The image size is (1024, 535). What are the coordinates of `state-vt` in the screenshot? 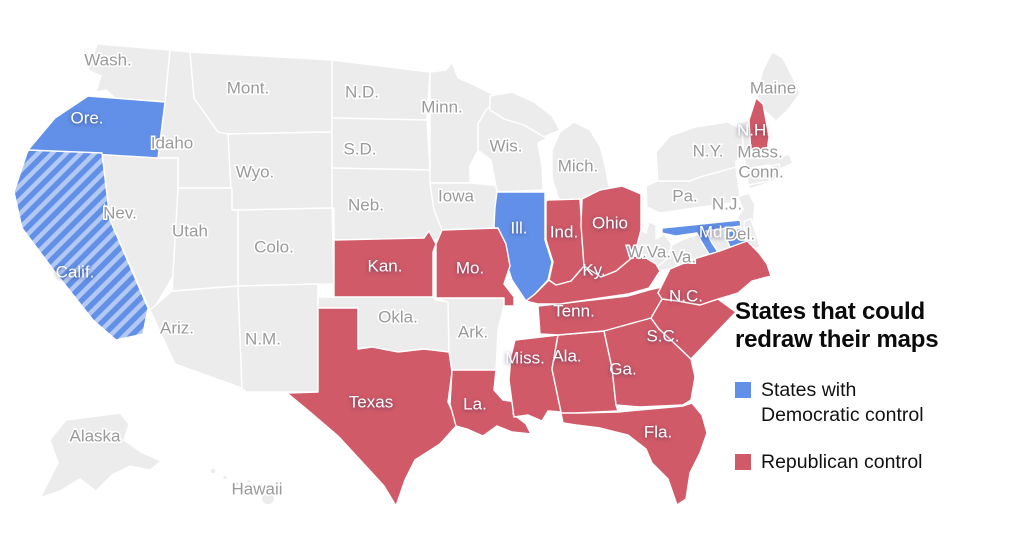 It's located at (743, 138).